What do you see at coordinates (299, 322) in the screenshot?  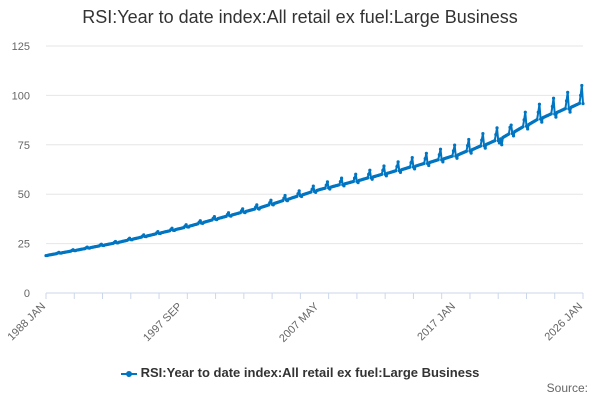 I see `x-tick-label: 2007 MAY` at bounding box center [299, 322].